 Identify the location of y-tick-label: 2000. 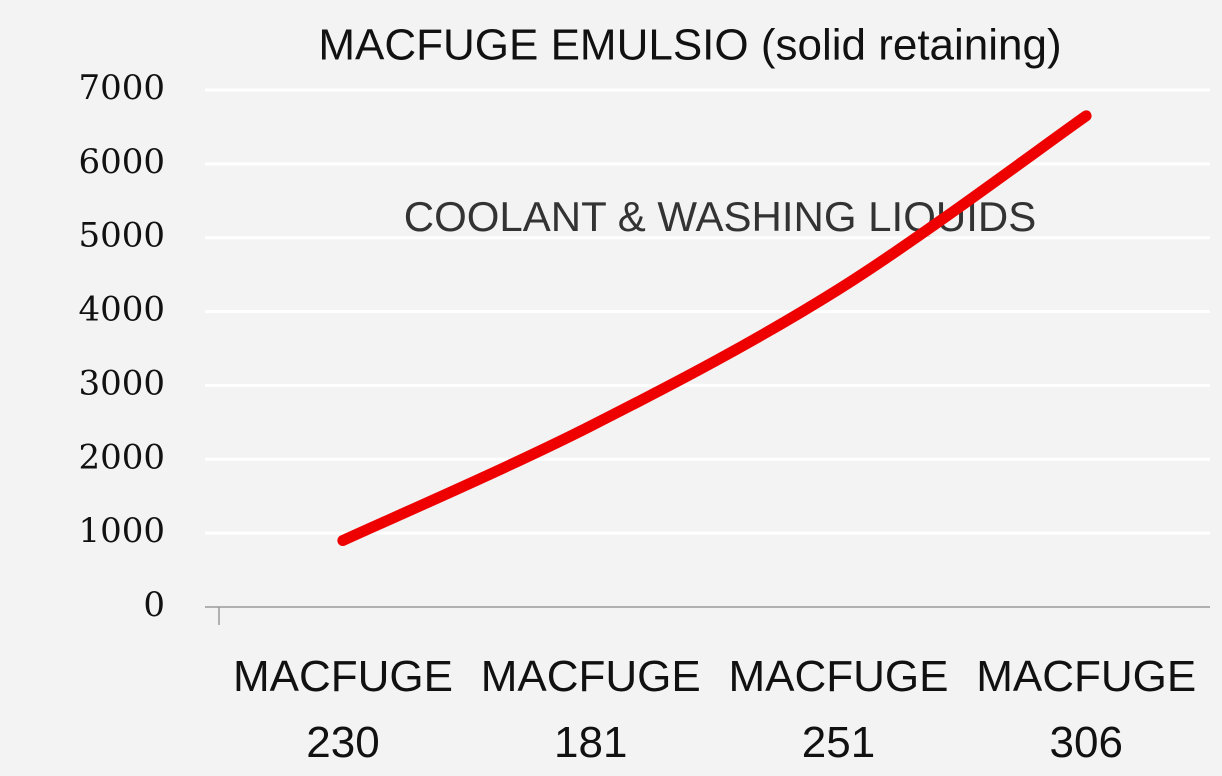
(121, 457).